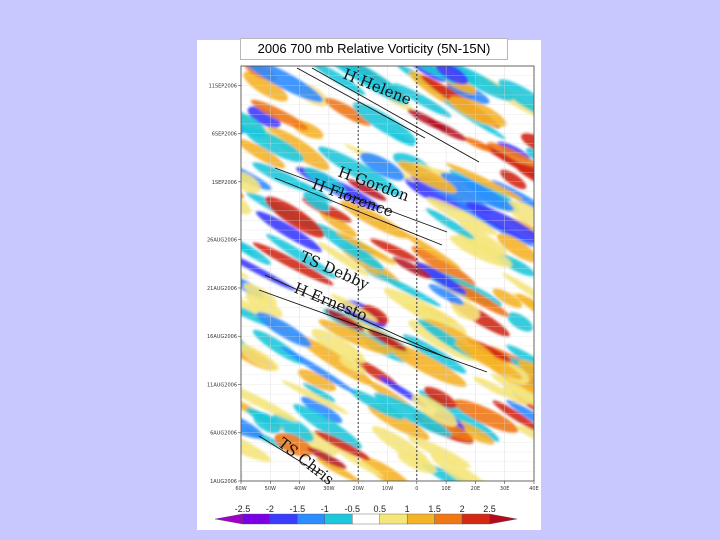 The width and height of the screenshot is (720, 540). What do you see at coordinates (353, 509) in the screenshot?
I see `colorbar-label: -0.5` at bounding box center [353, 509].